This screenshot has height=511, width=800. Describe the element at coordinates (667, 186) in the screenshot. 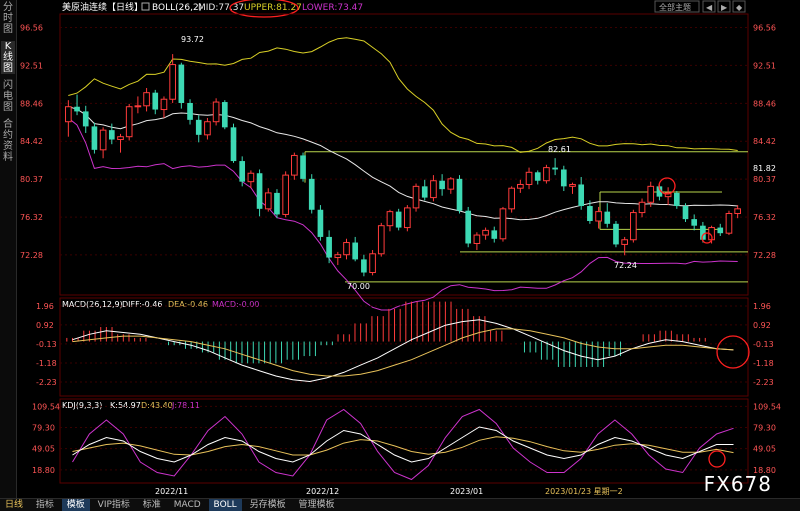

I see `red-circle-top` at that location.